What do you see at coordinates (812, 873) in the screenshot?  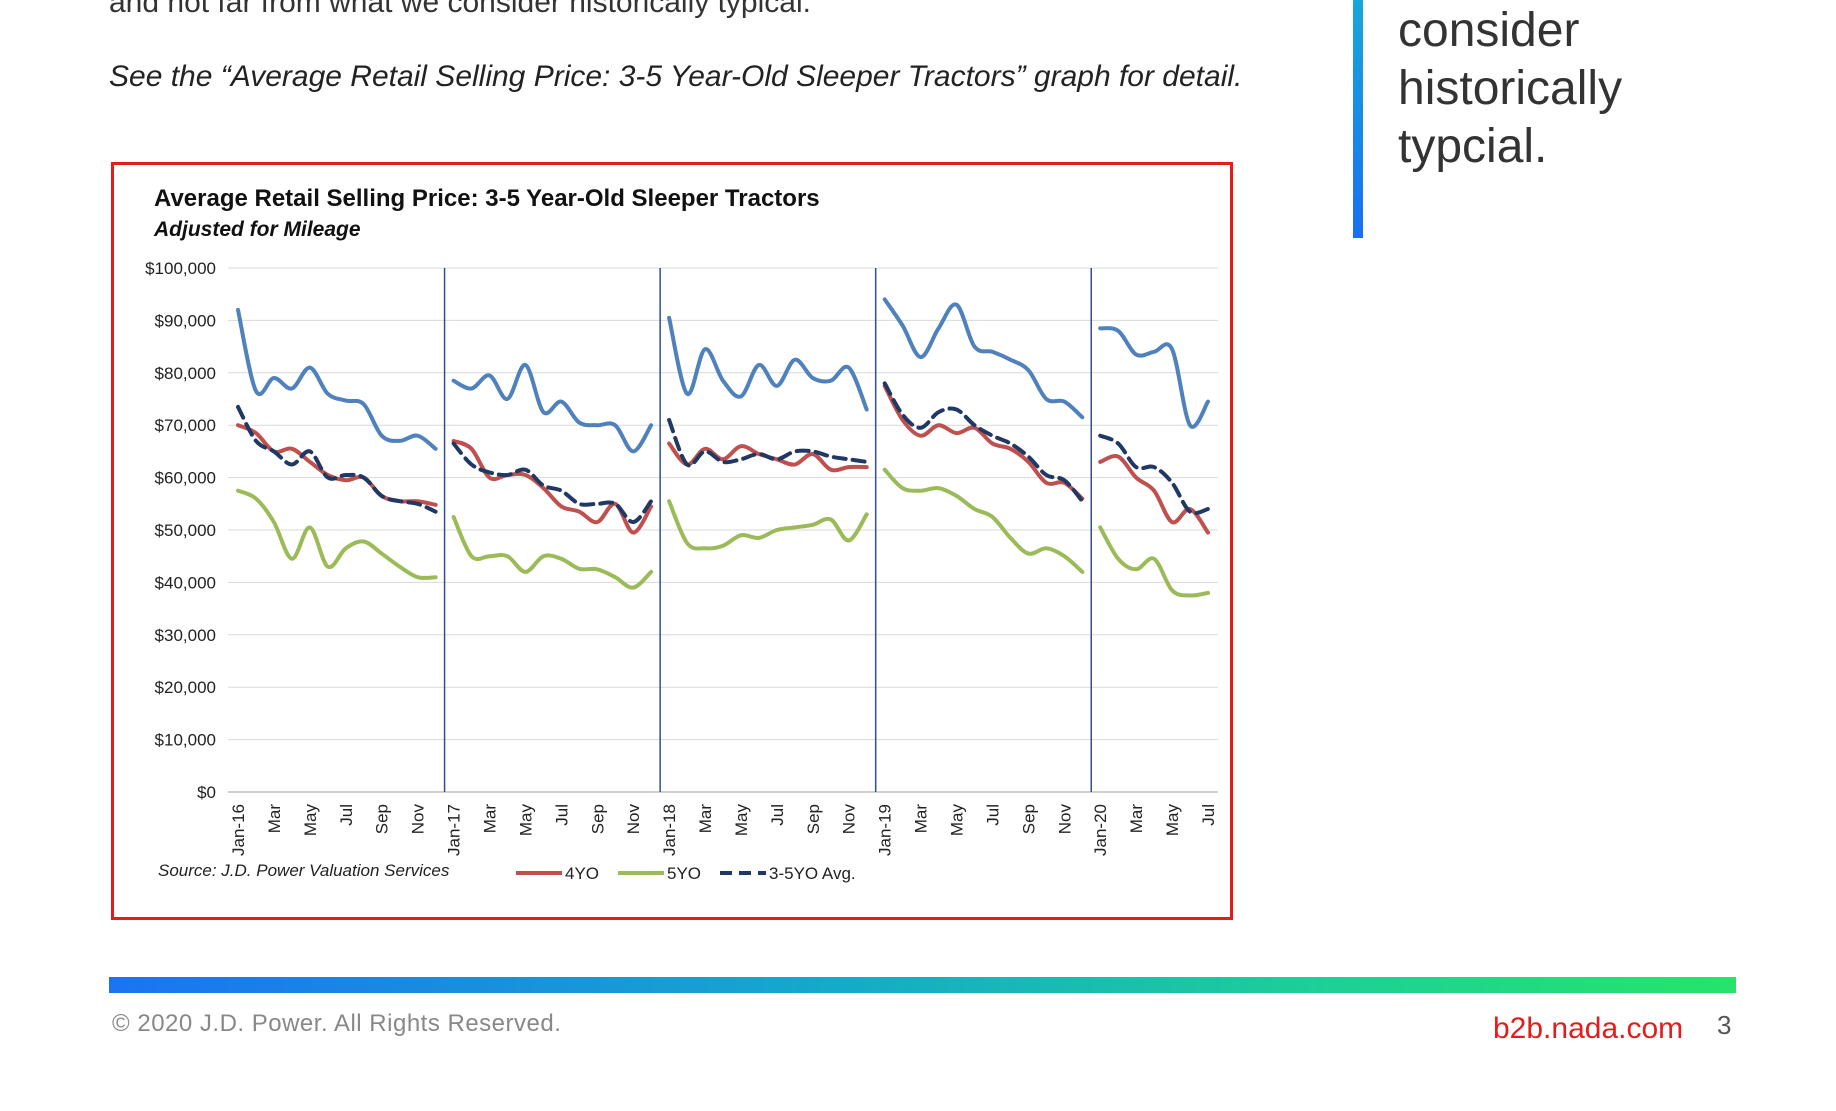 I see `legend-label: 3-5YO Avg.` at bounding box center [812, 873].